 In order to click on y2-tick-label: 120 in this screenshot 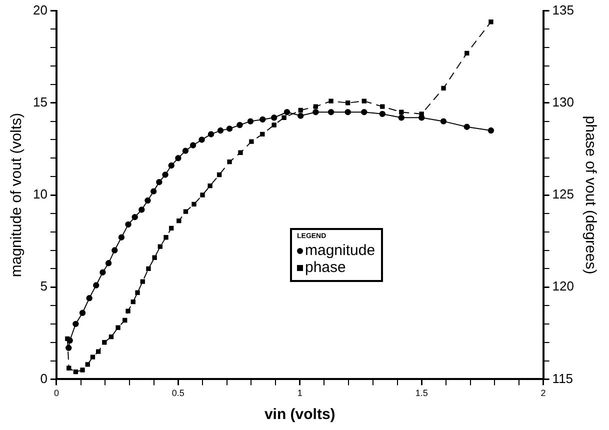, I will do `click(563, 286)`.